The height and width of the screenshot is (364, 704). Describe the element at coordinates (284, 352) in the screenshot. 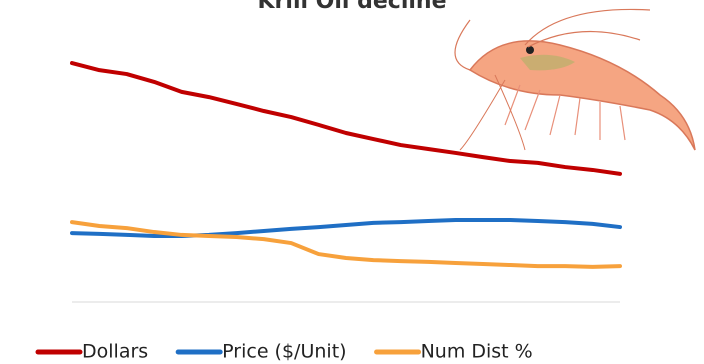

I see `legend-label: Price ($/Unit)` at that location.